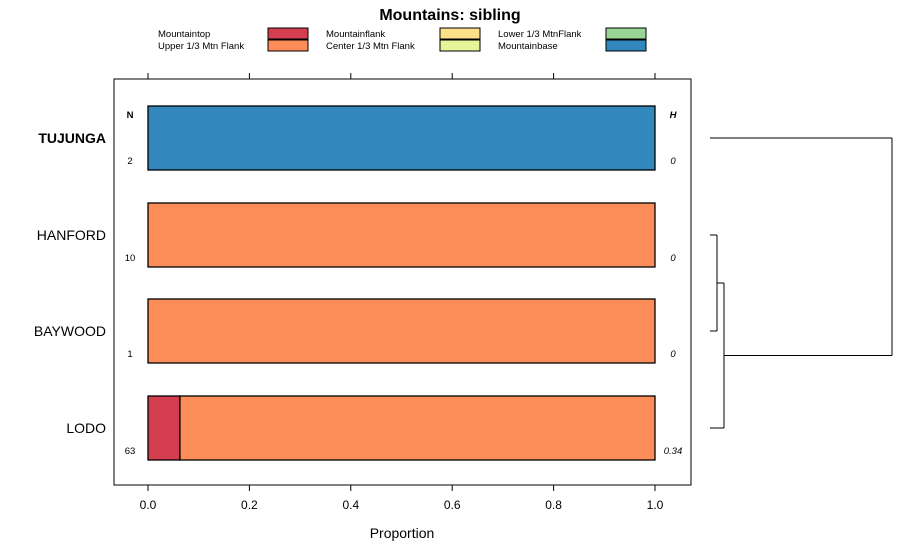 The image size is (900, 560). What do you see at coordinates (528, 46) in the screenshot?
I see `legend-label-mountainbase: Mountainbase` at bounding box center [528, 46].